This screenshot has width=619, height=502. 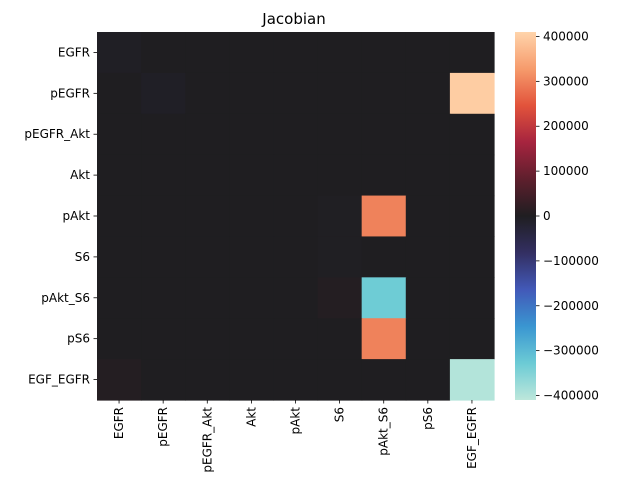 What do you see at coordinates (384, 431) in the screenshot?
I see `x-tick-label: pAkt_S6` at bounding box center [384, 431].